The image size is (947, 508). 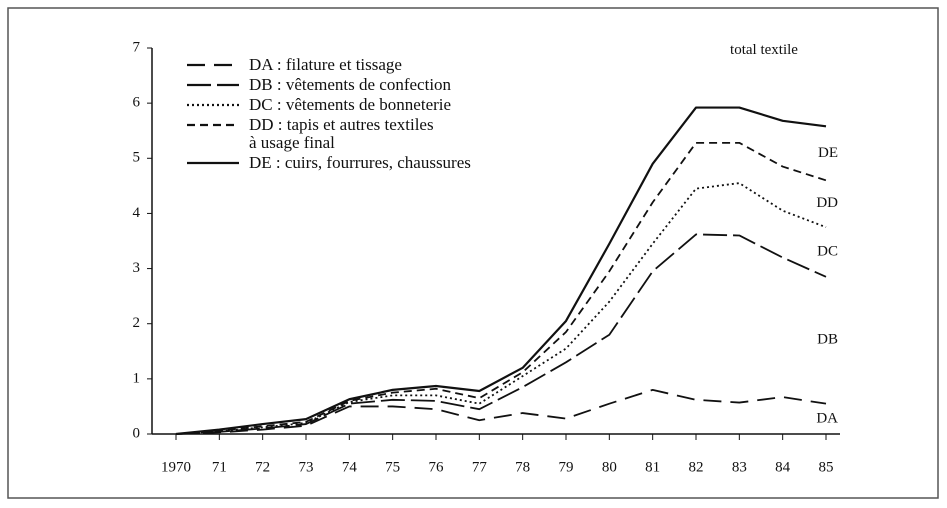 I want to click on y-tick-label: 0, so click(x=137, y=433).